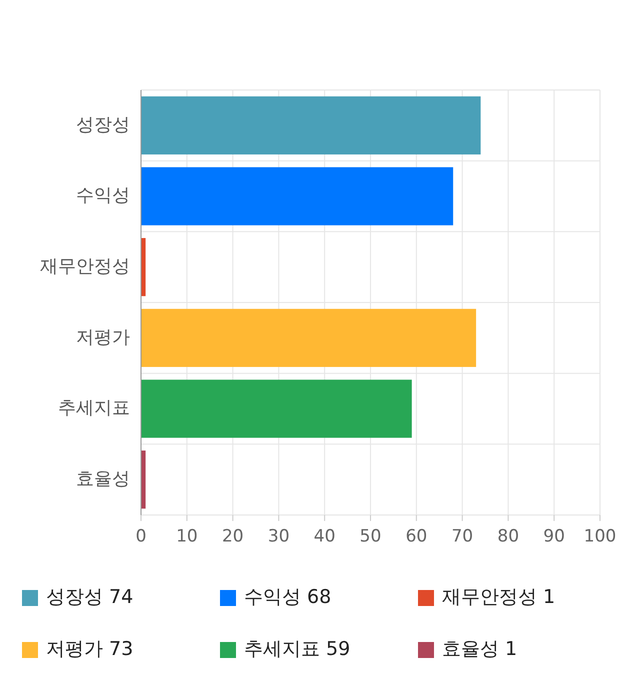 Image resolution: width=640 pixels, height=700 pixels. Describe the element at coordinates (508, 536) in the screenshot. I see `x-tick-label: 80` at that location.